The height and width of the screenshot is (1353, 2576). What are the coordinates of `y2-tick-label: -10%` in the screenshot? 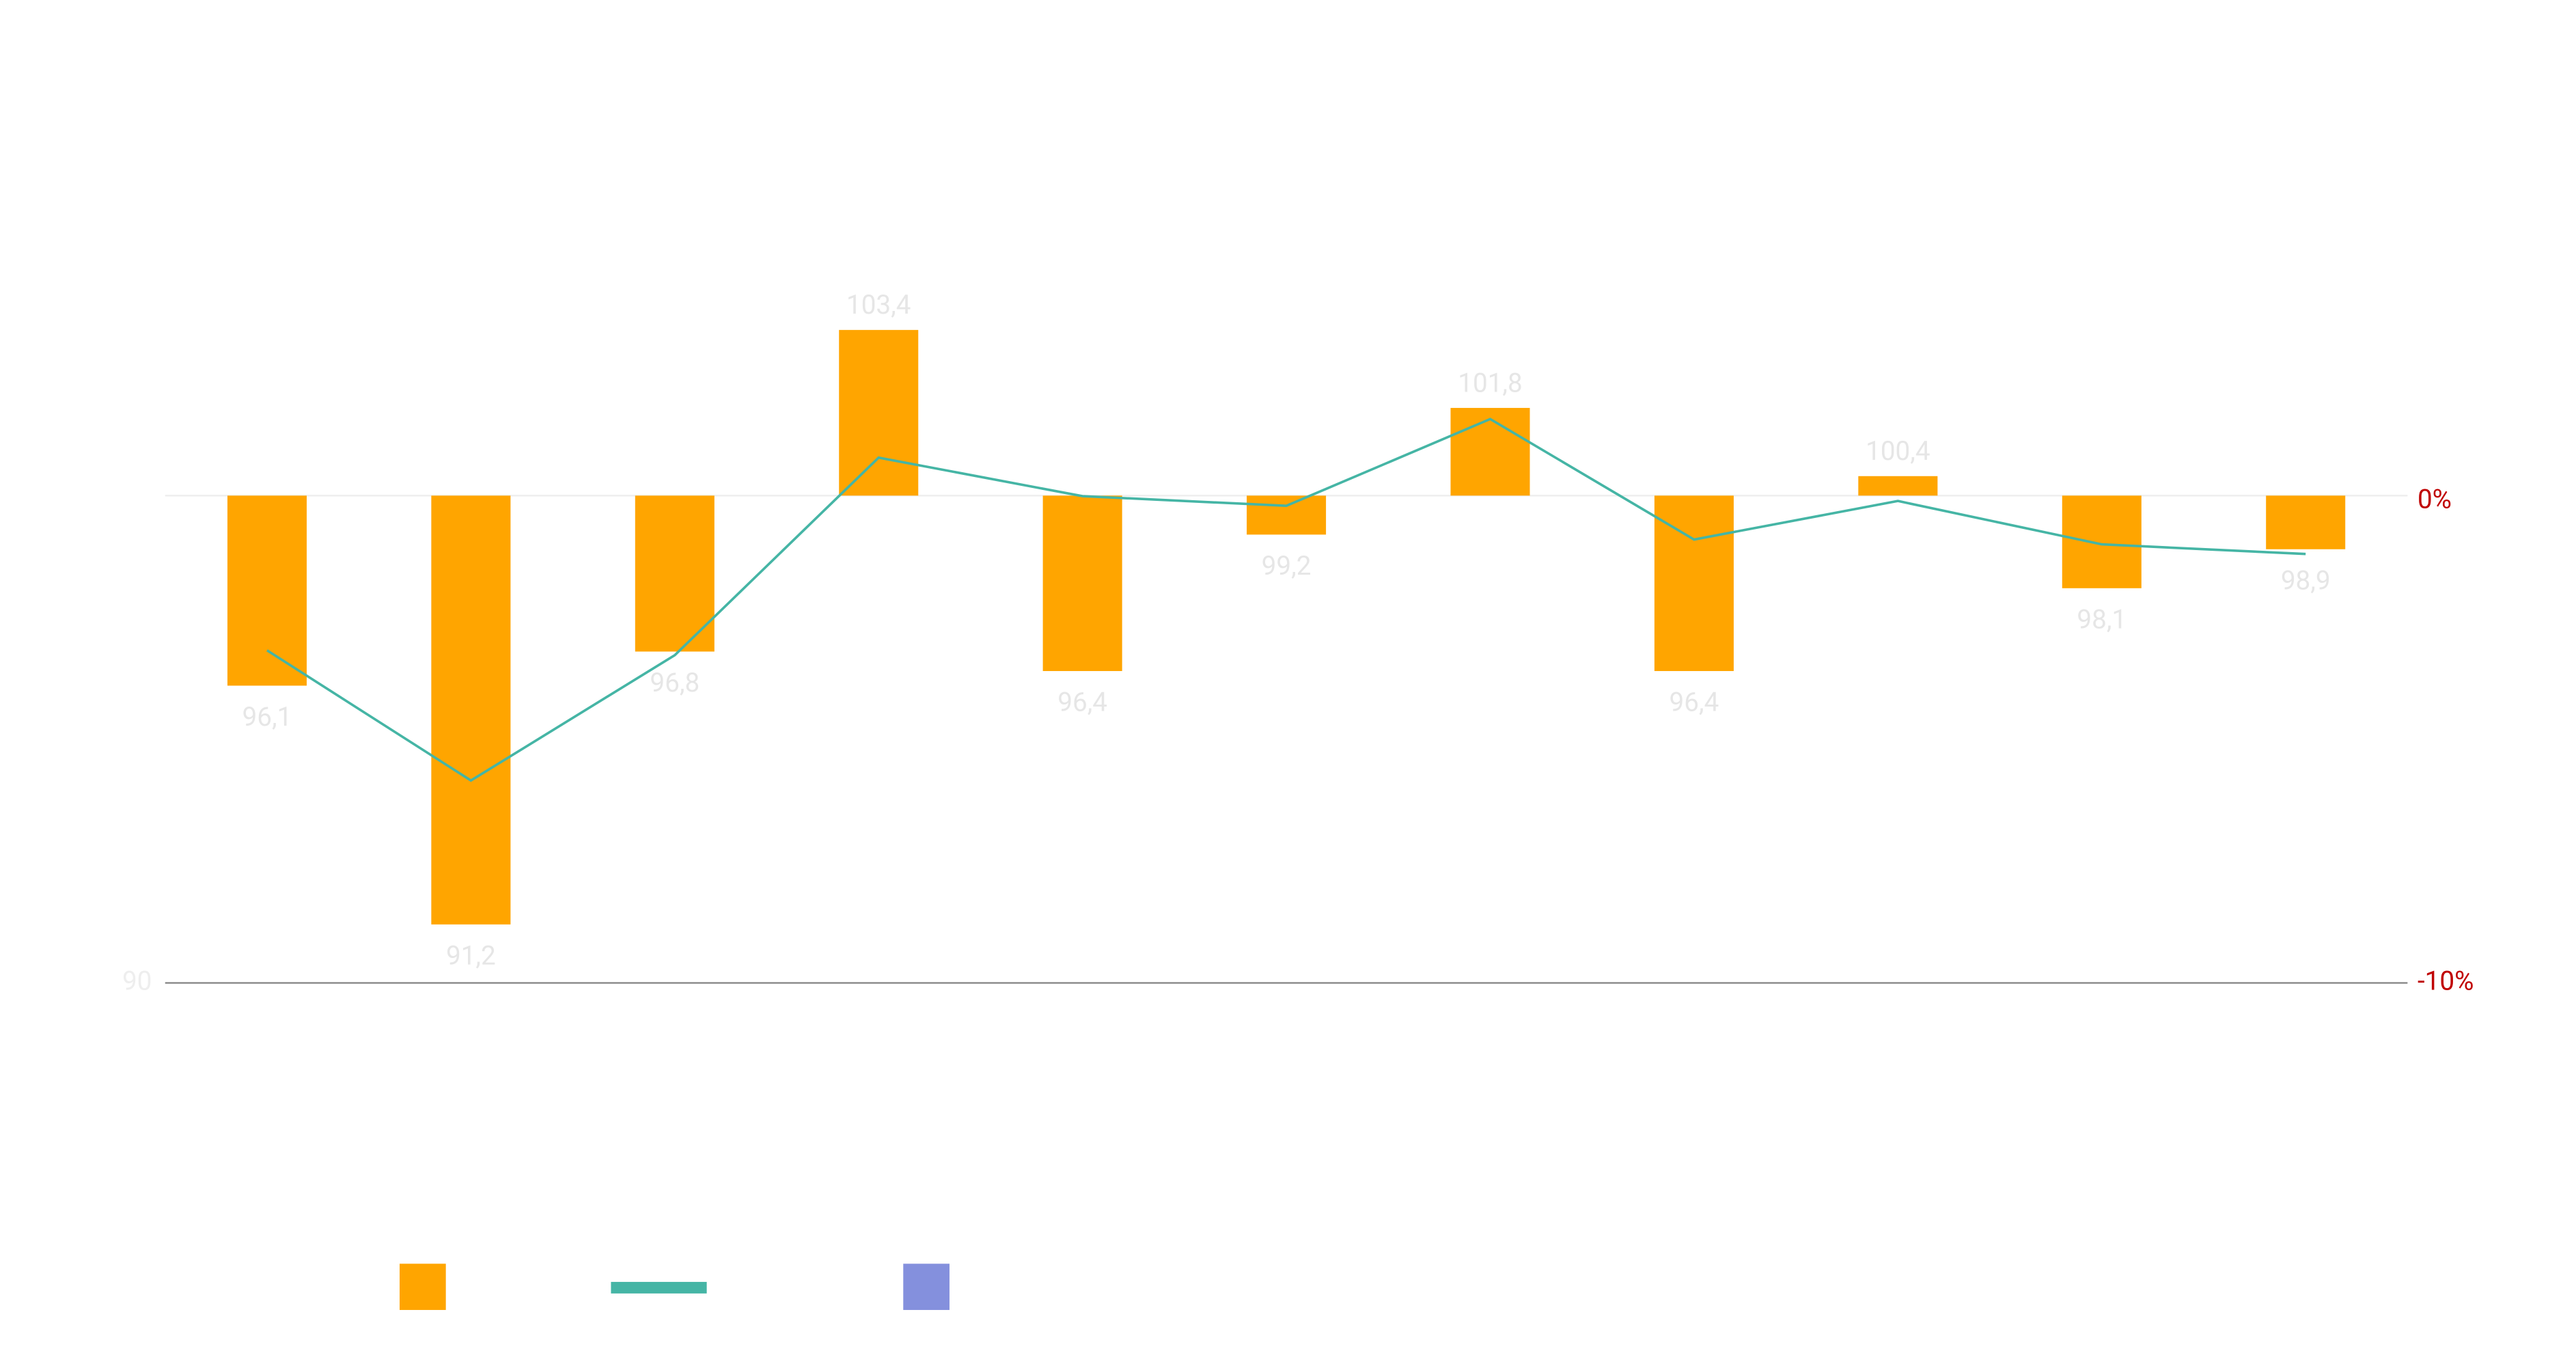 It's located at (2446, 981).